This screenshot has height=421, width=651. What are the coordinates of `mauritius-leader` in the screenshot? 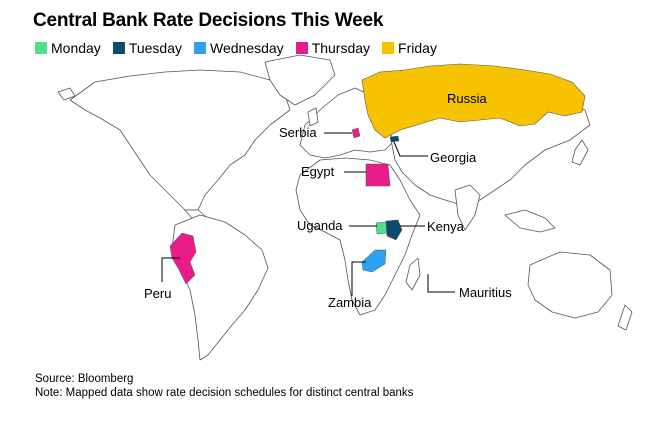 It's located at (441, 283).